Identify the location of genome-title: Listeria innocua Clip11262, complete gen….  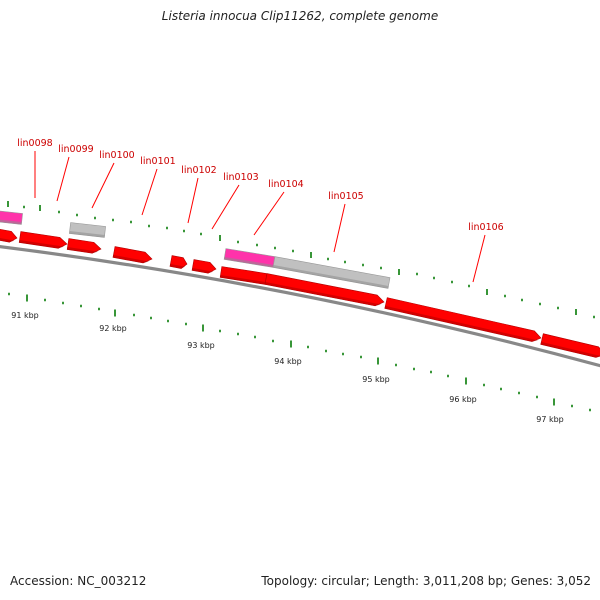
(300, 16).